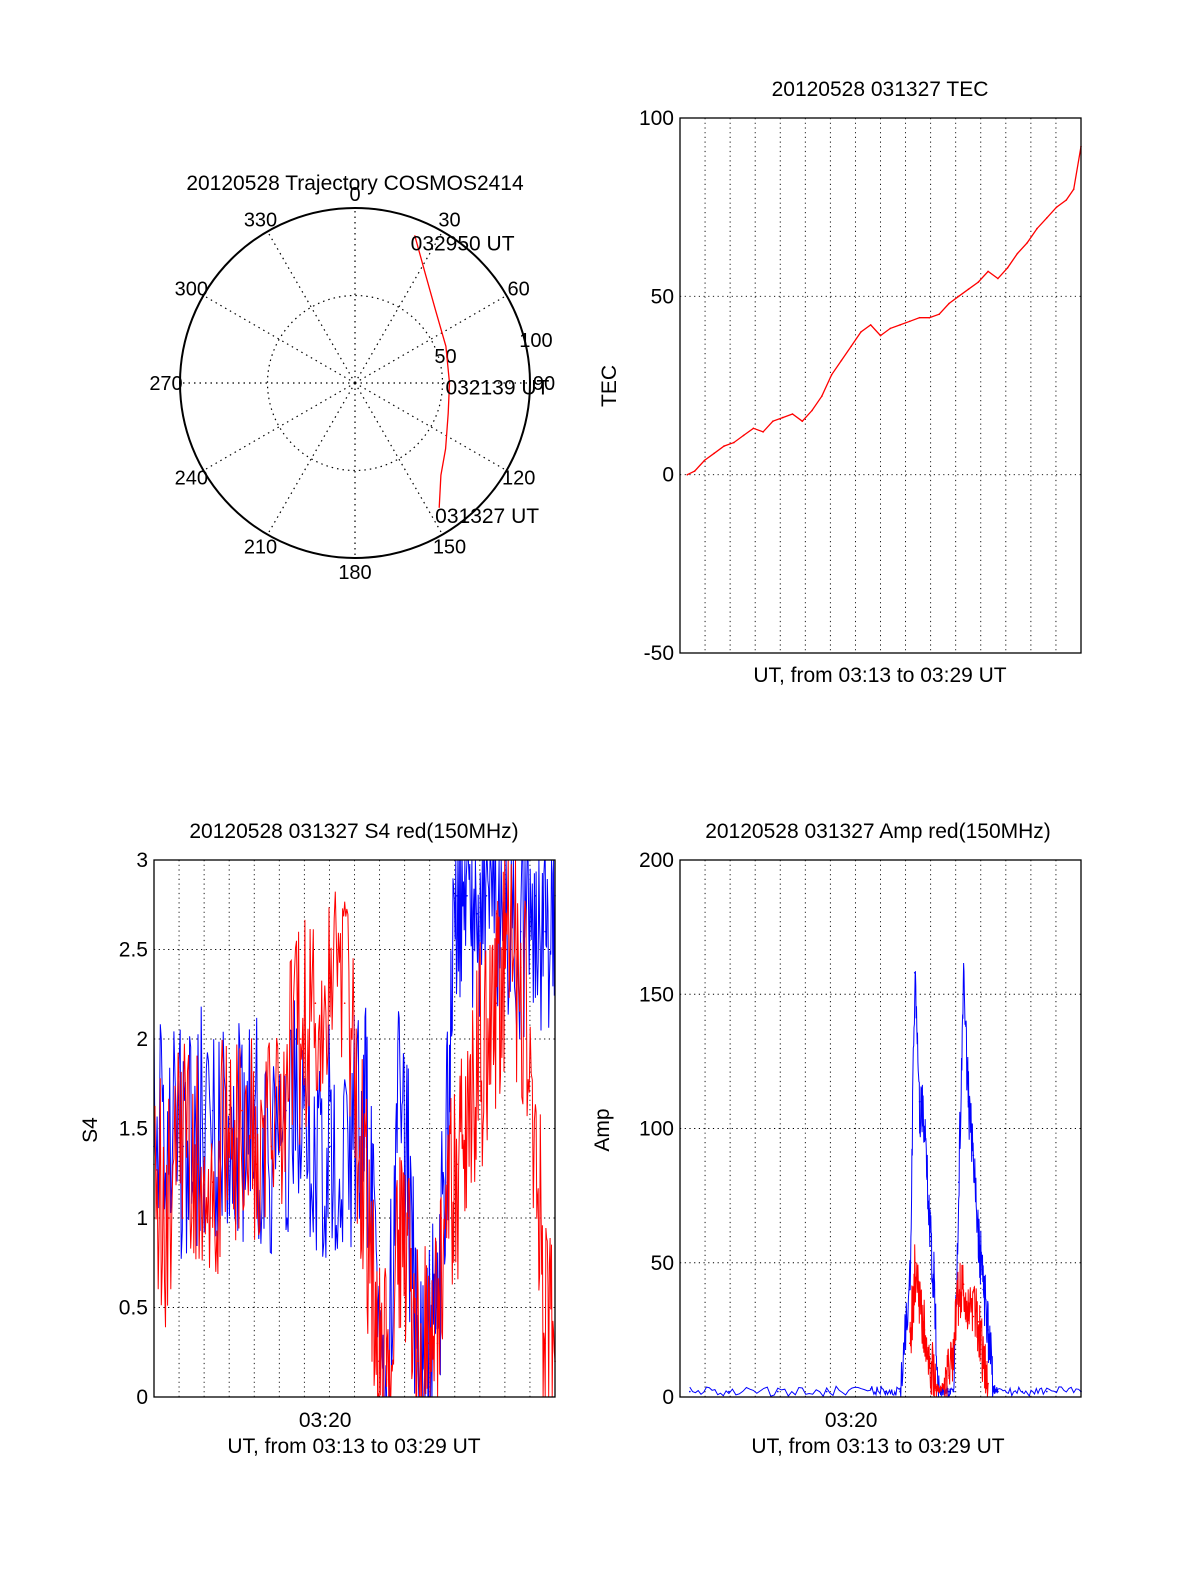 The image size is (1200, 1575). I want to click on polar-radius-label: 100, so click(535, 341).